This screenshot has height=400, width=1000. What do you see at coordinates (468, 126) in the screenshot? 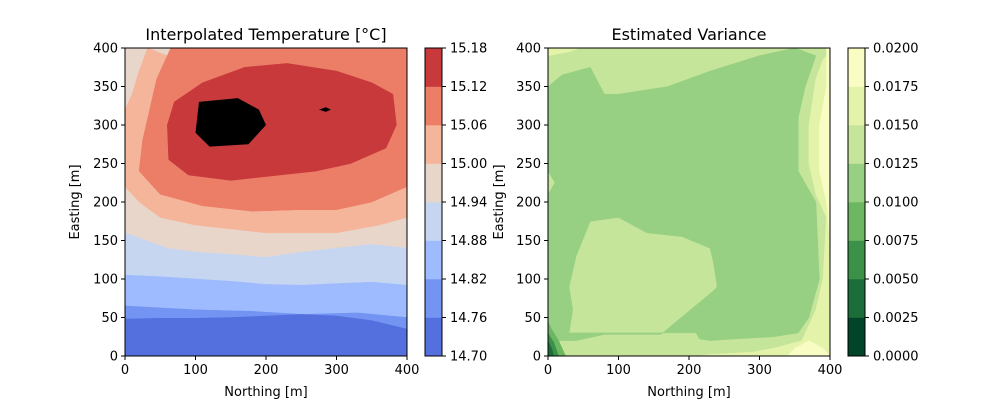
I see `colorbar-tick-label: 15.06` at bounding box center [468, 126].